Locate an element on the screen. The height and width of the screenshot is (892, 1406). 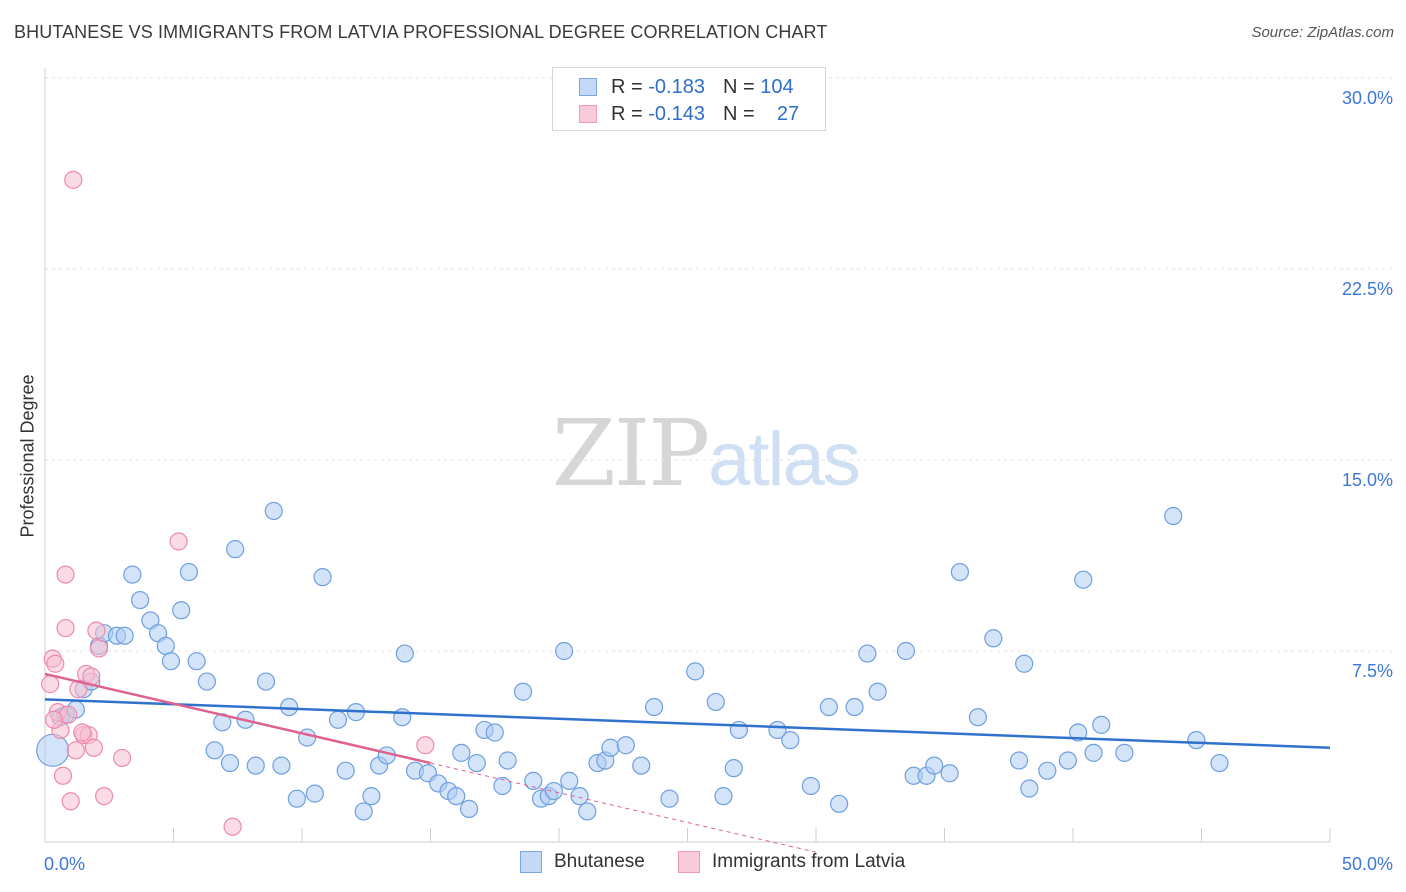
source-label: Source: ZipAtlas.com is located at coordinates (1322, 32).